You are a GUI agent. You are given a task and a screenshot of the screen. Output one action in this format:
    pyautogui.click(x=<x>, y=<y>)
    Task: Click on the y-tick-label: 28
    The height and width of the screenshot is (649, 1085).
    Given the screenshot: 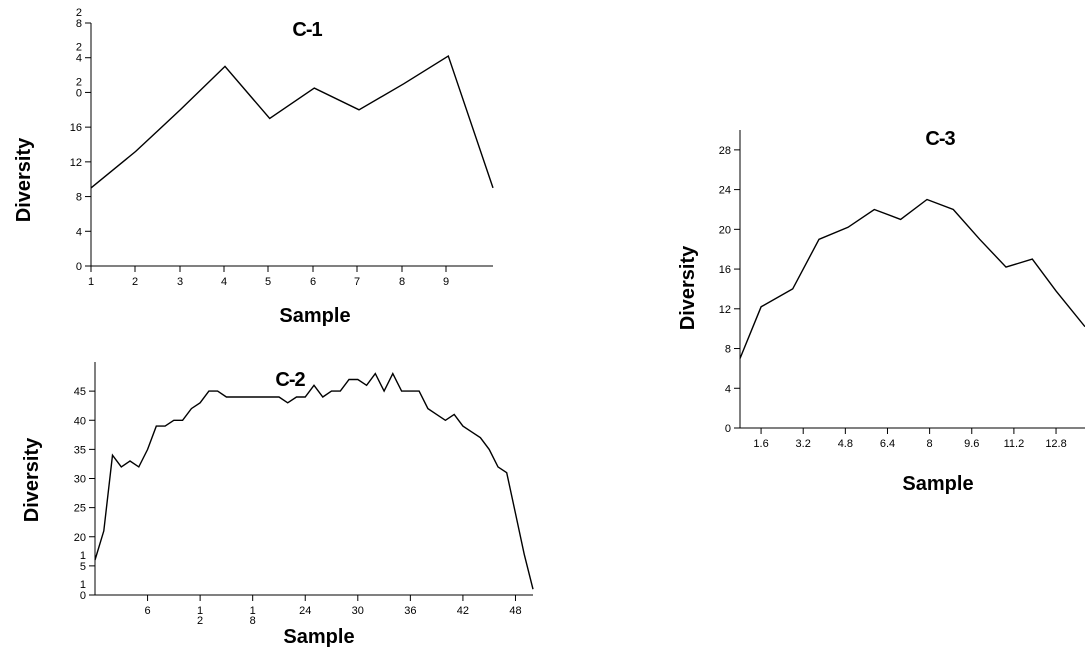 What is the action you would take?
    pyautogui.click(x=725, y=151)
    